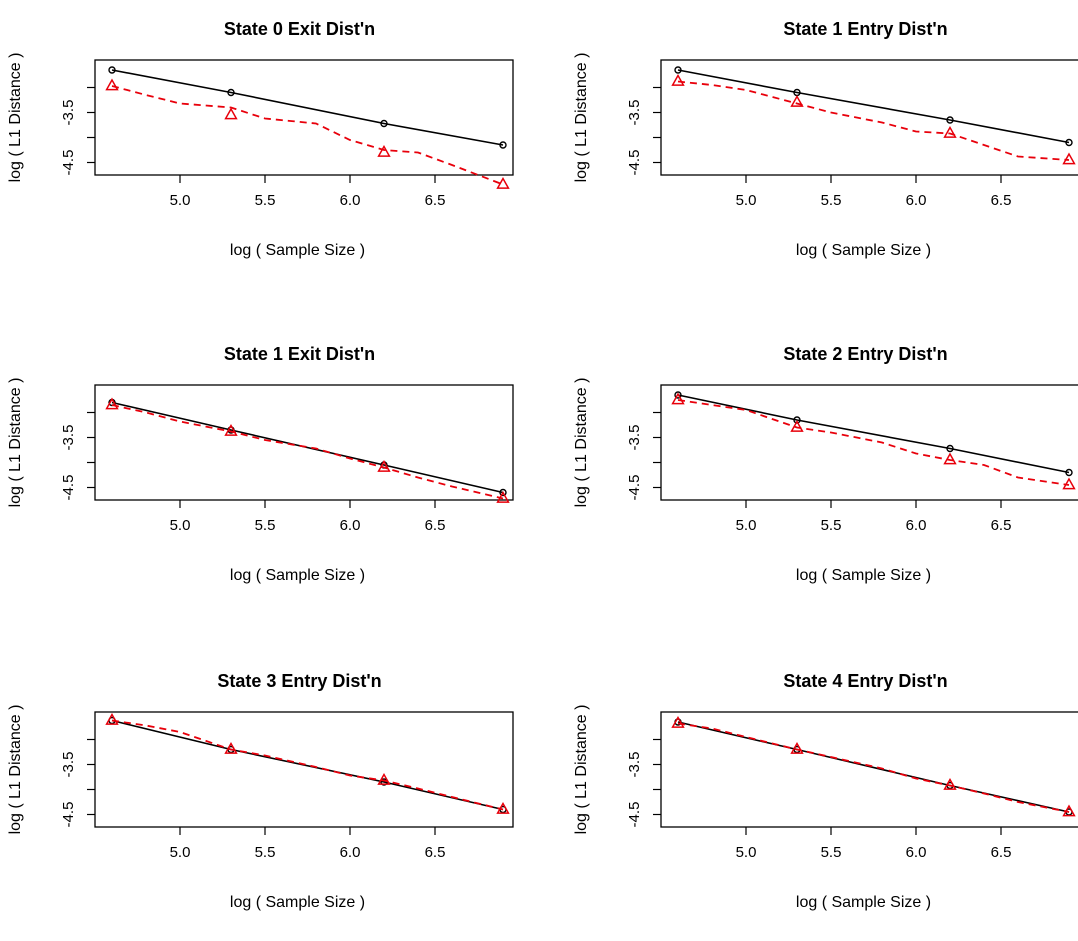  I want to click on chart-title: State 2 Entry Dist'n, so click(865, 354).